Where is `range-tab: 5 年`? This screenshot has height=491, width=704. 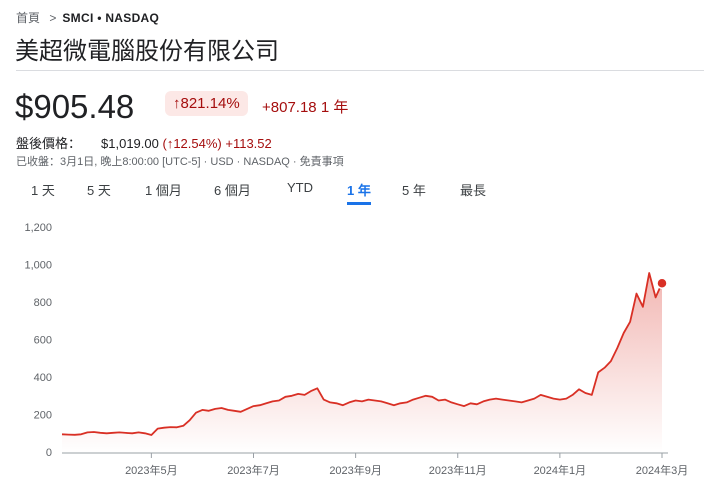 range-tab: 5 年 is located at coordinates (414, 190).